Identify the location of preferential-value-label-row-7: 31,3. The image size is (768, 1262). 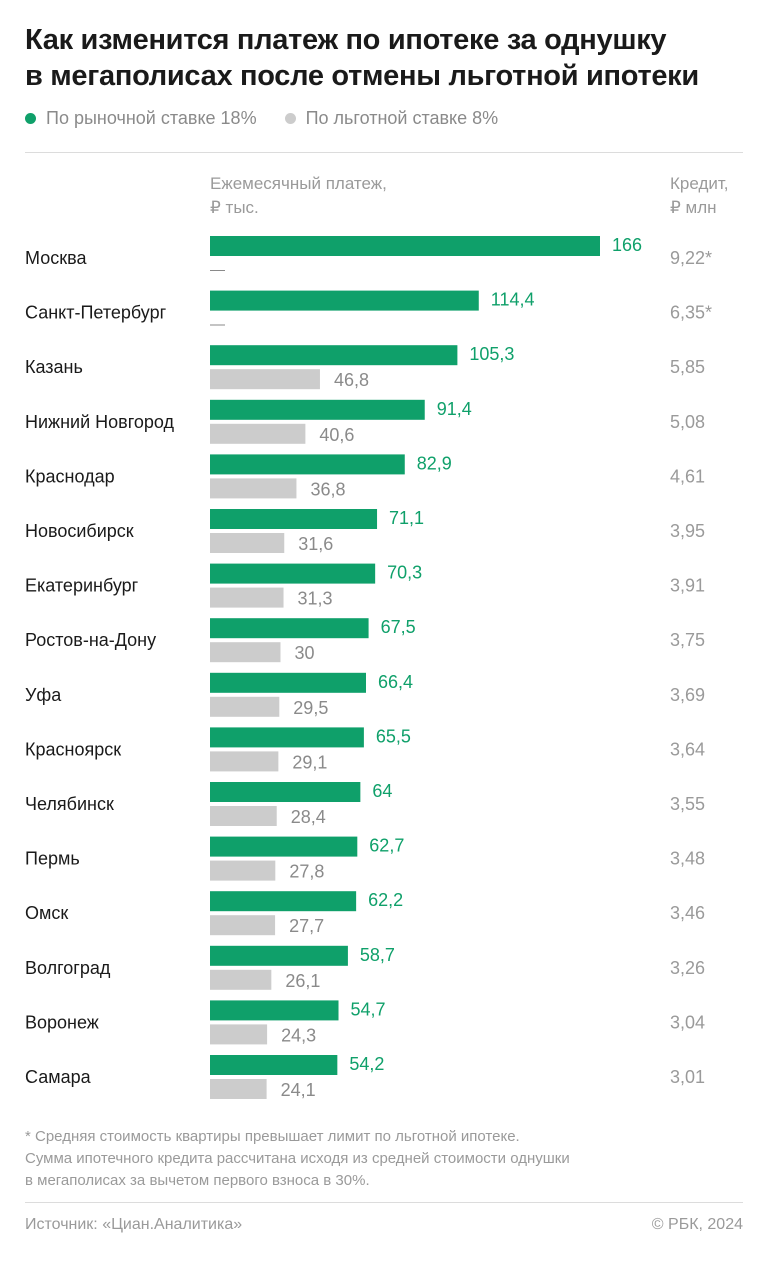
(315, 599).